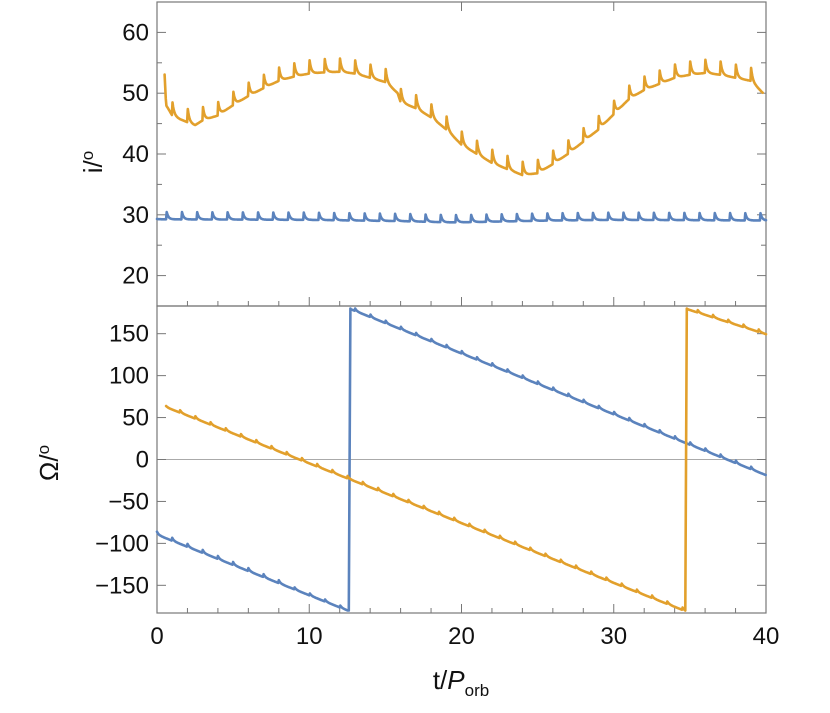 The image size is (830, 713). I want to click on top-y-tick-label: 60, so click(135, 32).